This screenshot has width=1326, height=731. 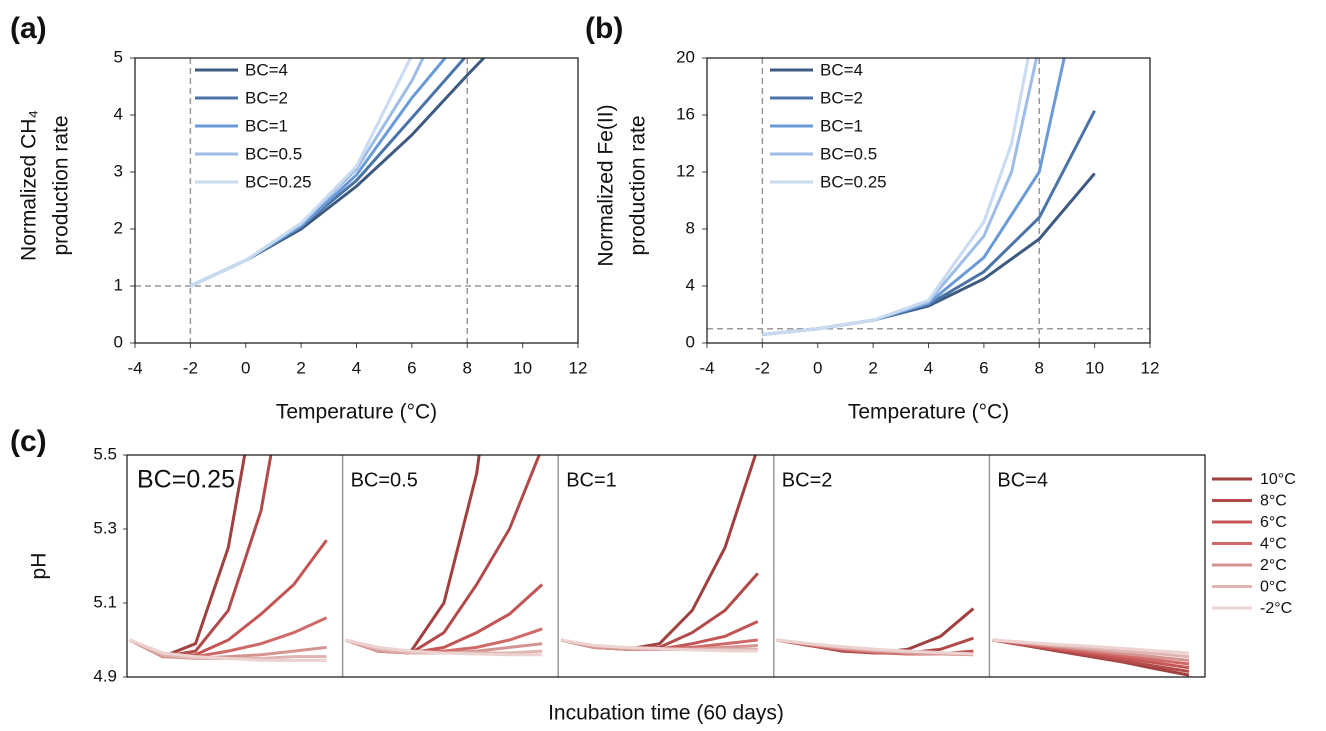 What do you see at coordinates (186, 480) in the screenshot?
I see `panel-title: BC=0.25` at bounding box center [186, 480].